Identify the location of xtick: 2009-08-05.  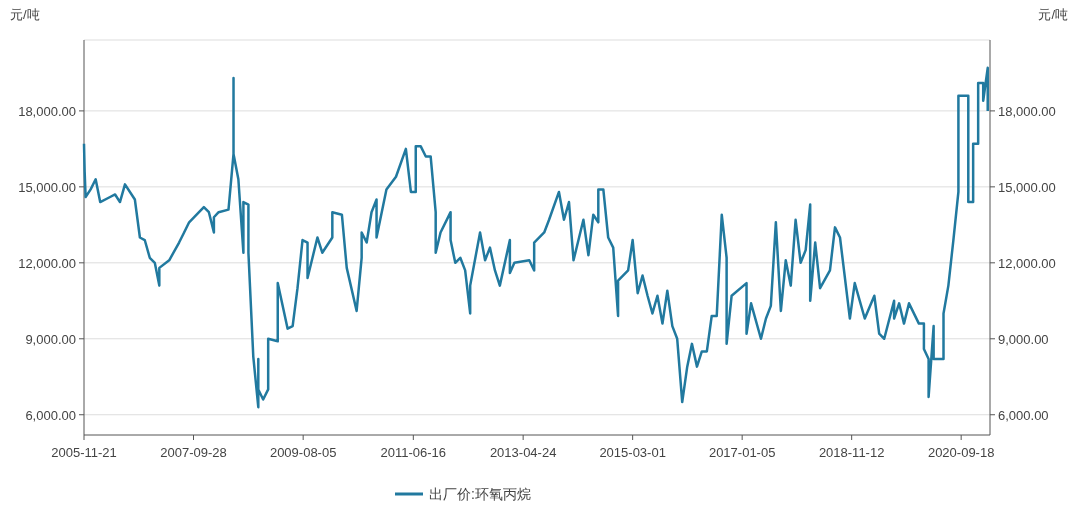
(303, 452).